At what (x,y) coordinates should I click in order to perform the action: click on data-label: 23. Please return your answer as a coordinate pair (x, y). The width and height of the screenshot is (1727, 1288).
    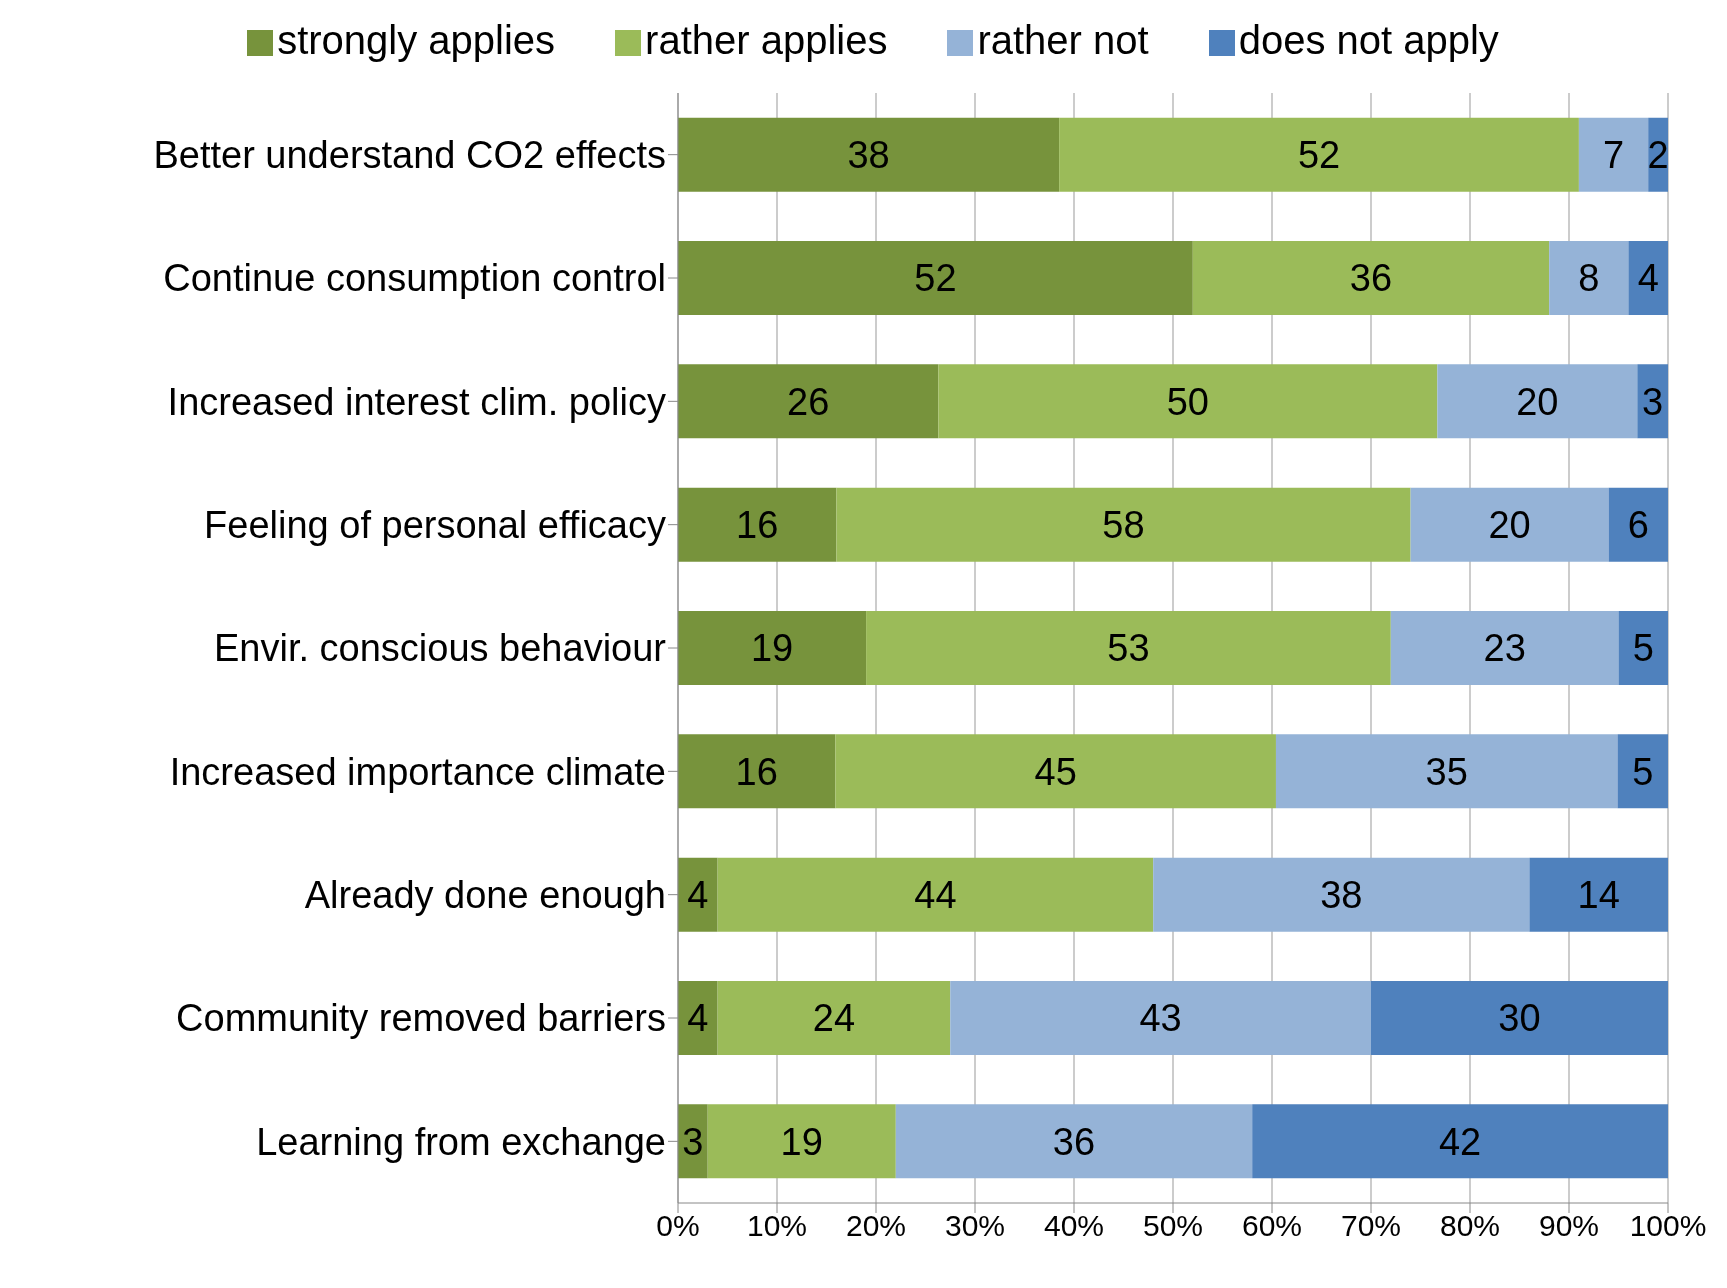
    Looking at the image, I should click on (1504, 648).